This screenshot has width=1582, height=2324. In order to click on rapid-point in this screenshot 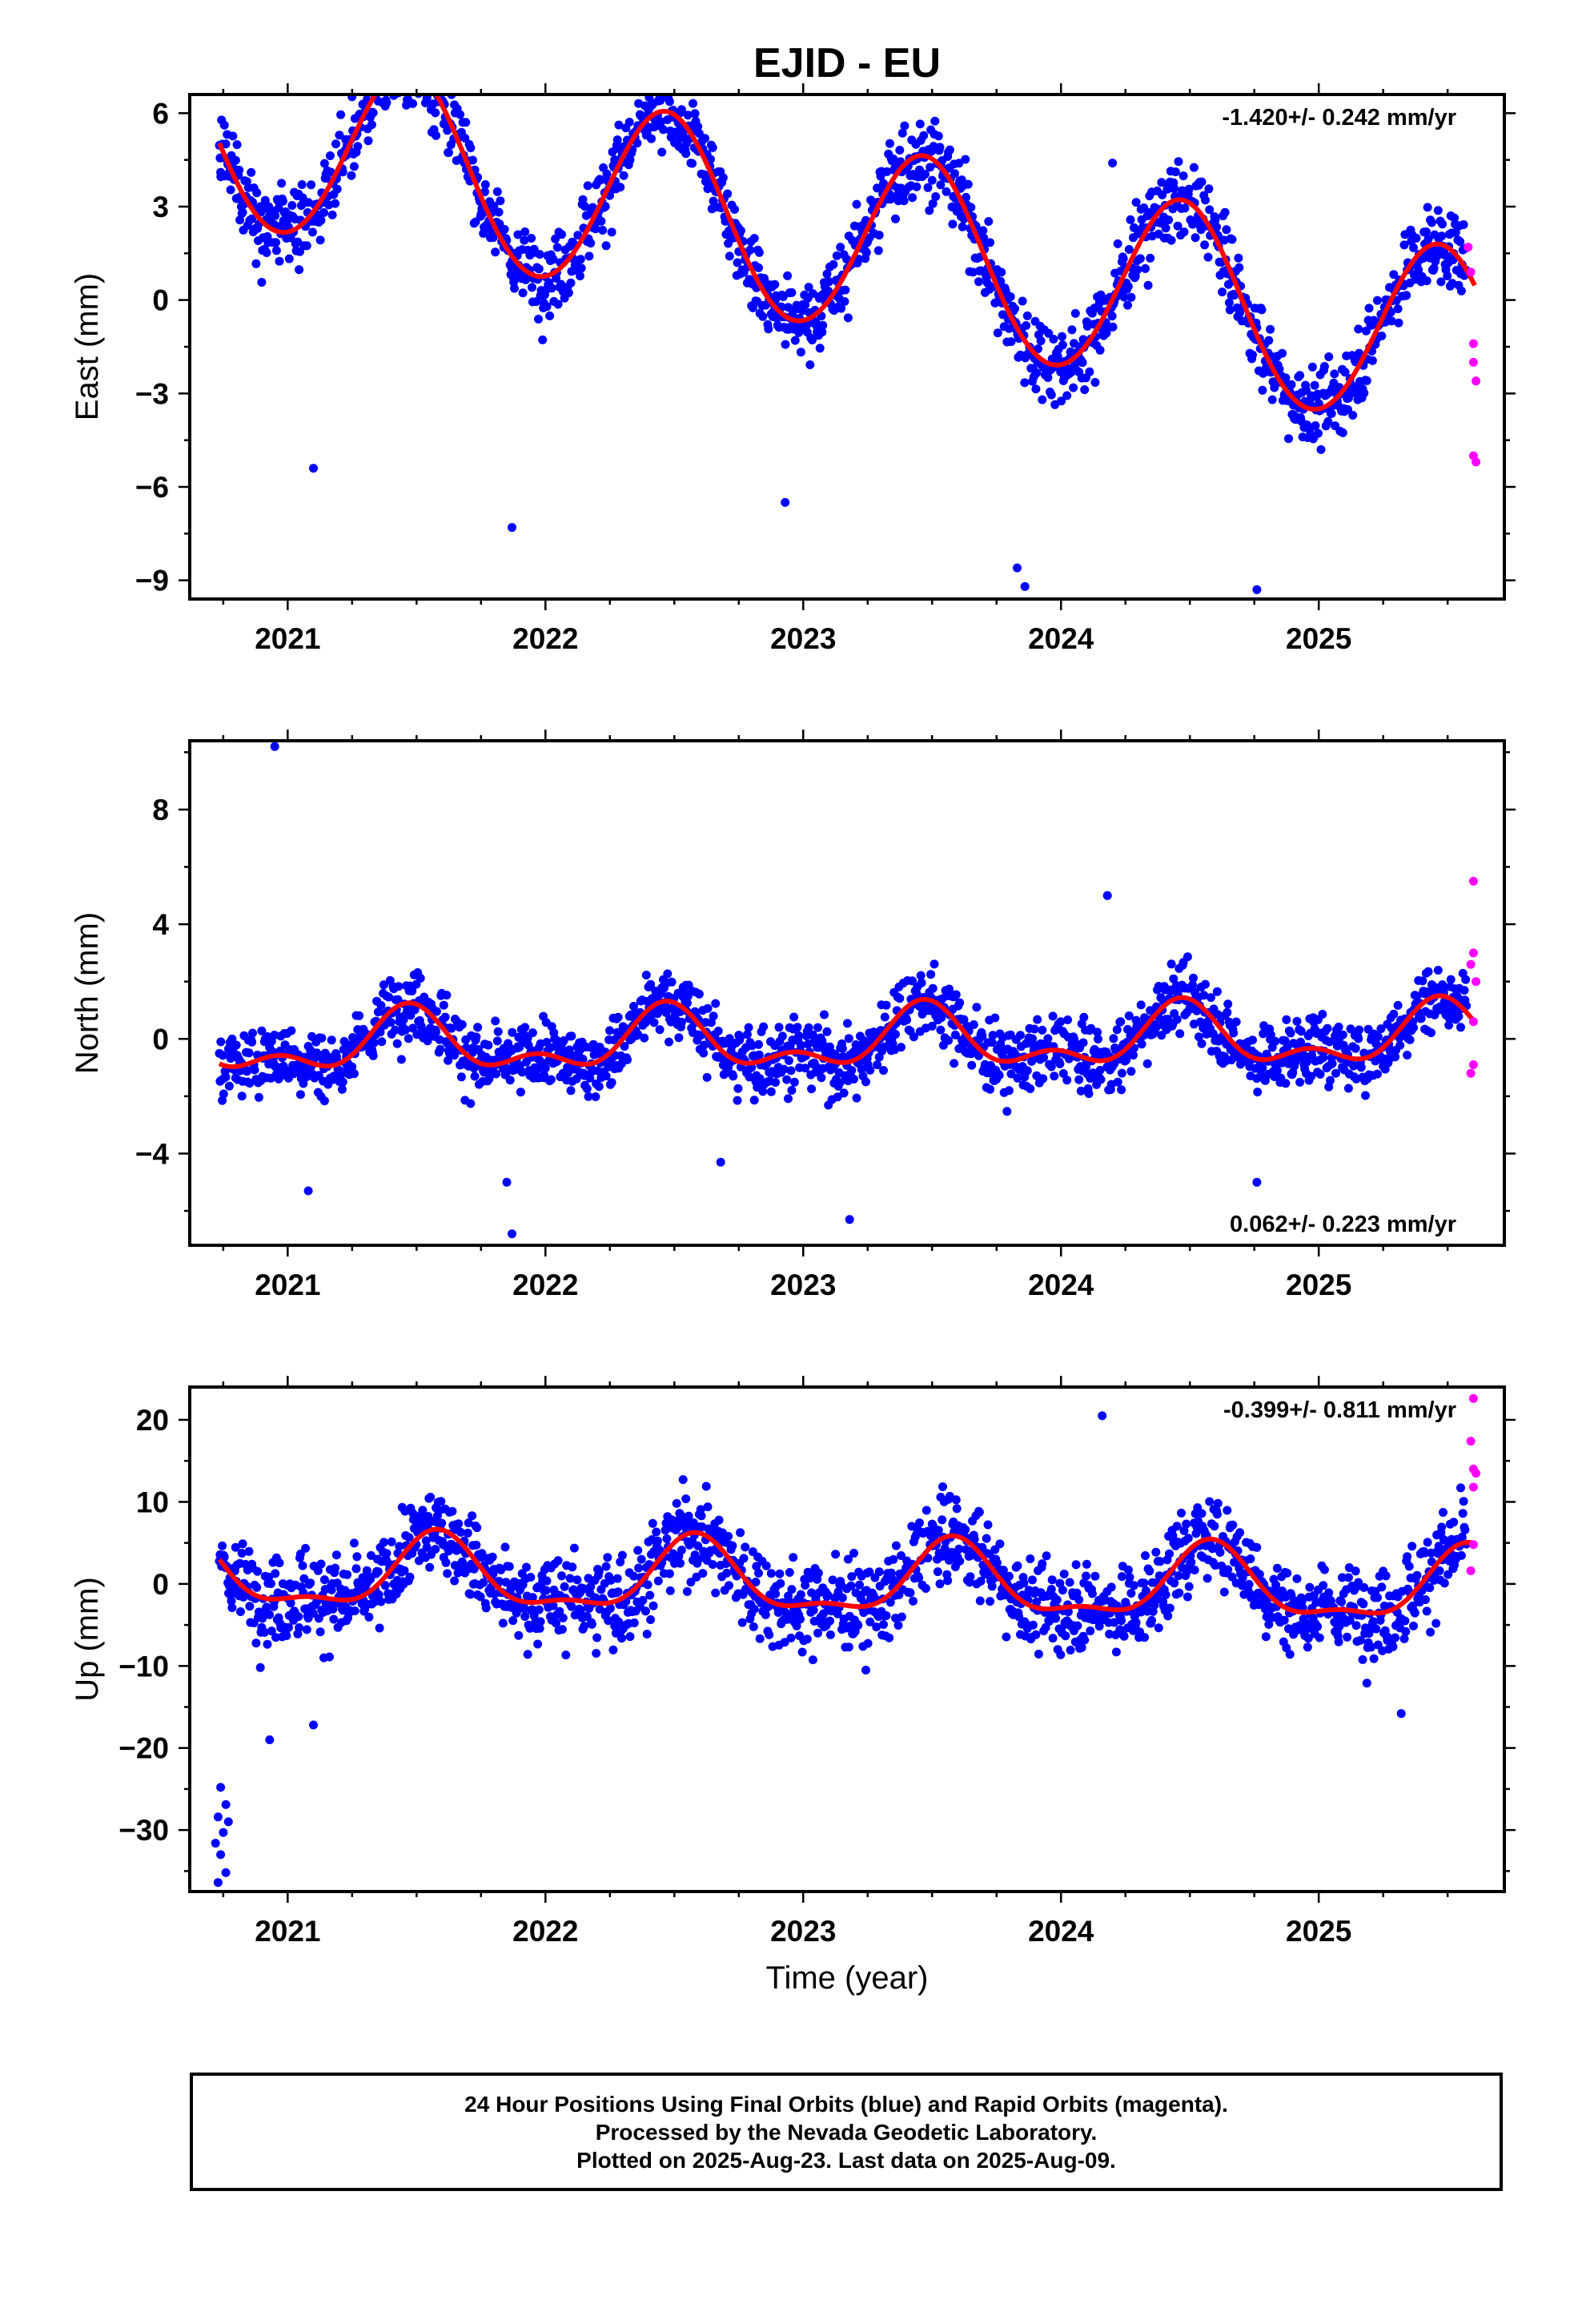, I will do `click(1476, 982)`.